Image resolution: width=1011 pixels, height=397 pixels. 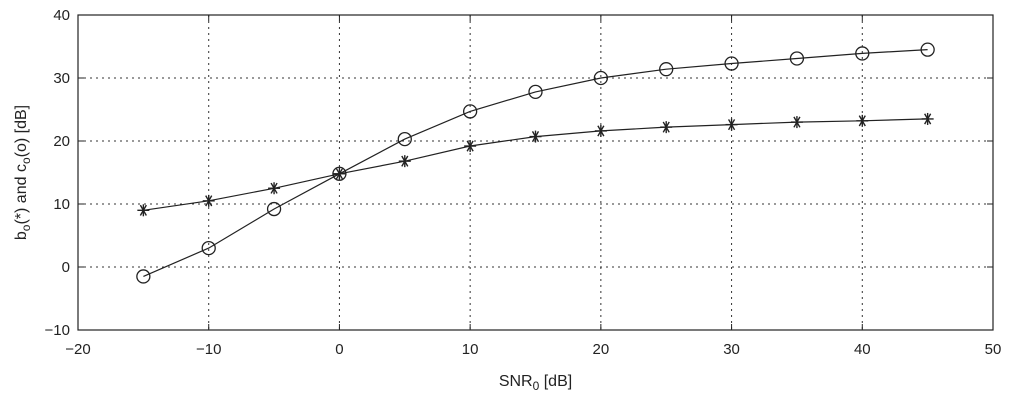 I want to click on x-tick-label: 40, so click(x=862, y=349).